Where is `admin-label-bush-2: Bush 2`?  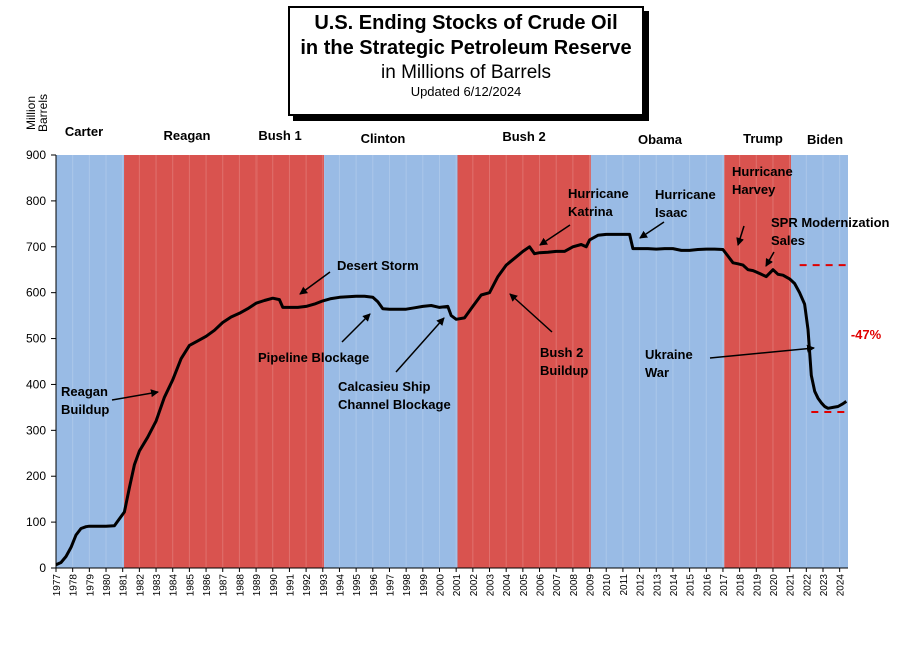
admin-label-bush-2: Bush 2 is located at coordinates (523, 136).